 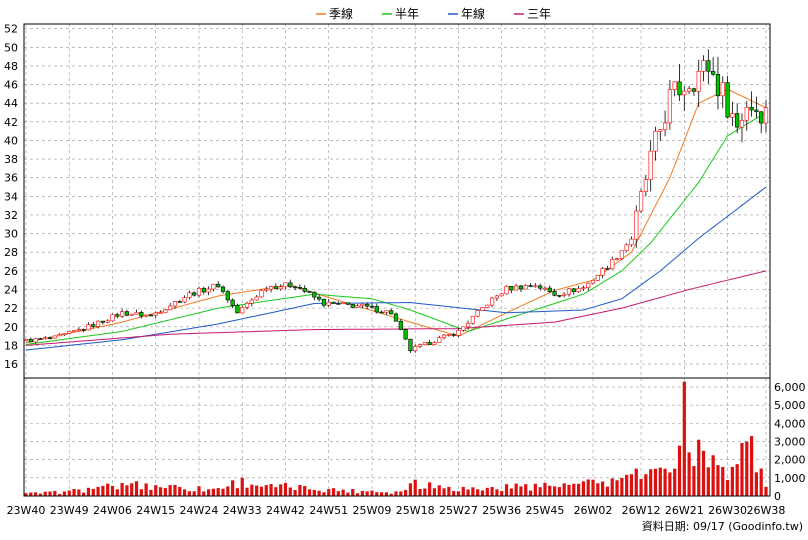 What do you see at coordinates (11, 122) in the screenshot?
I see `price-tick-label: 42` at bounding box center [11, 122].